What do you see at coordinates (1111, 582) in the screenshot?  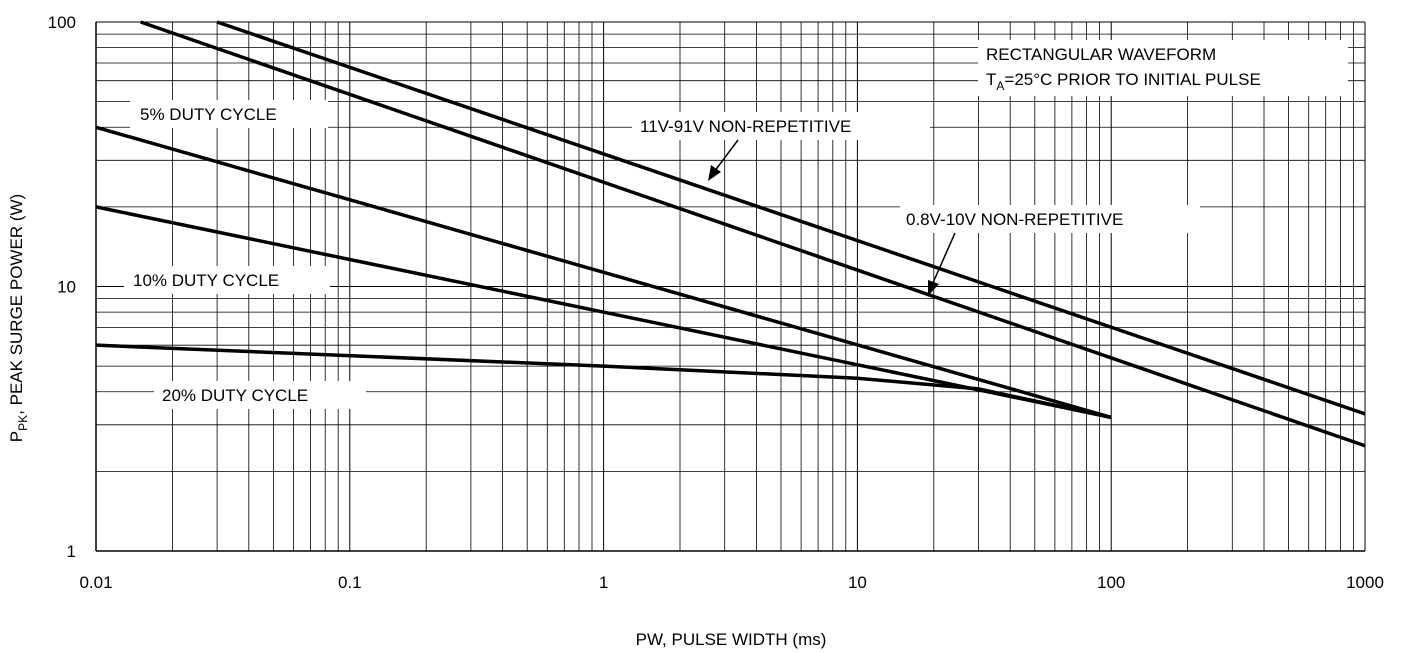 I see `x-tick-label: 100` at bounding box center [1111, 582].